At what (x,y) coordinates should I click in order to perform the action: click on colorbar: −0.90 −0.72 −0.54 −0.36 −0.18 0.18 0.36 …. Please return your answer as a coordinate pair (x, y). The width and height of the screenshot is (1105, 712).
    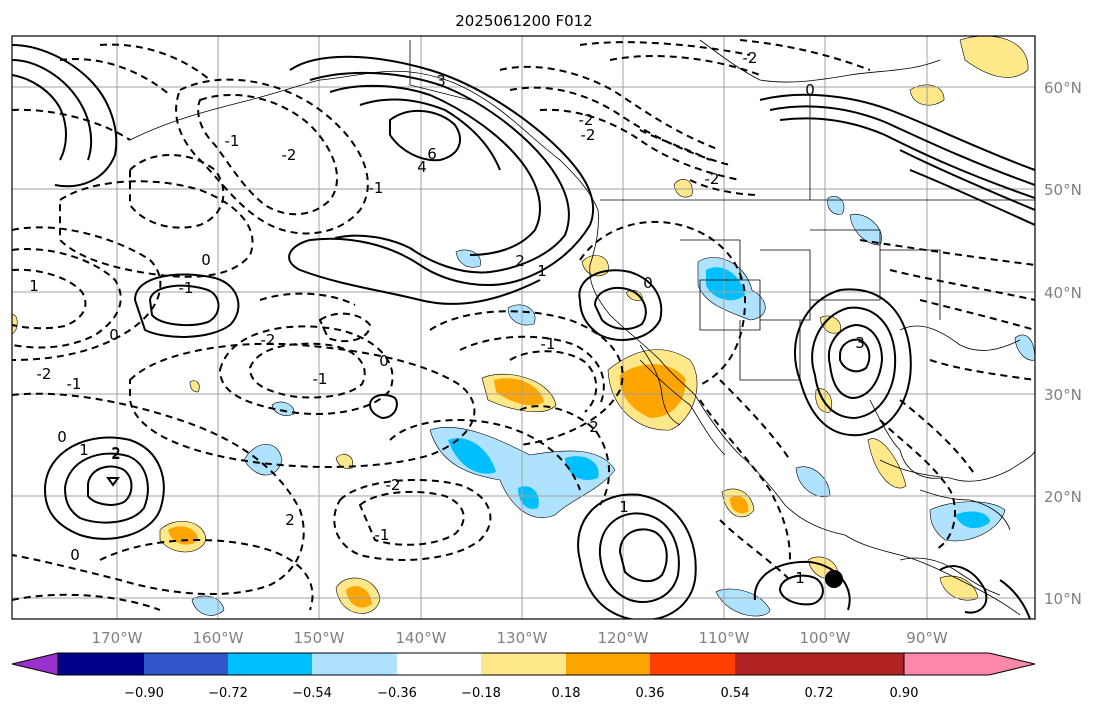
    Looking at the image, I should click on (523, 676).